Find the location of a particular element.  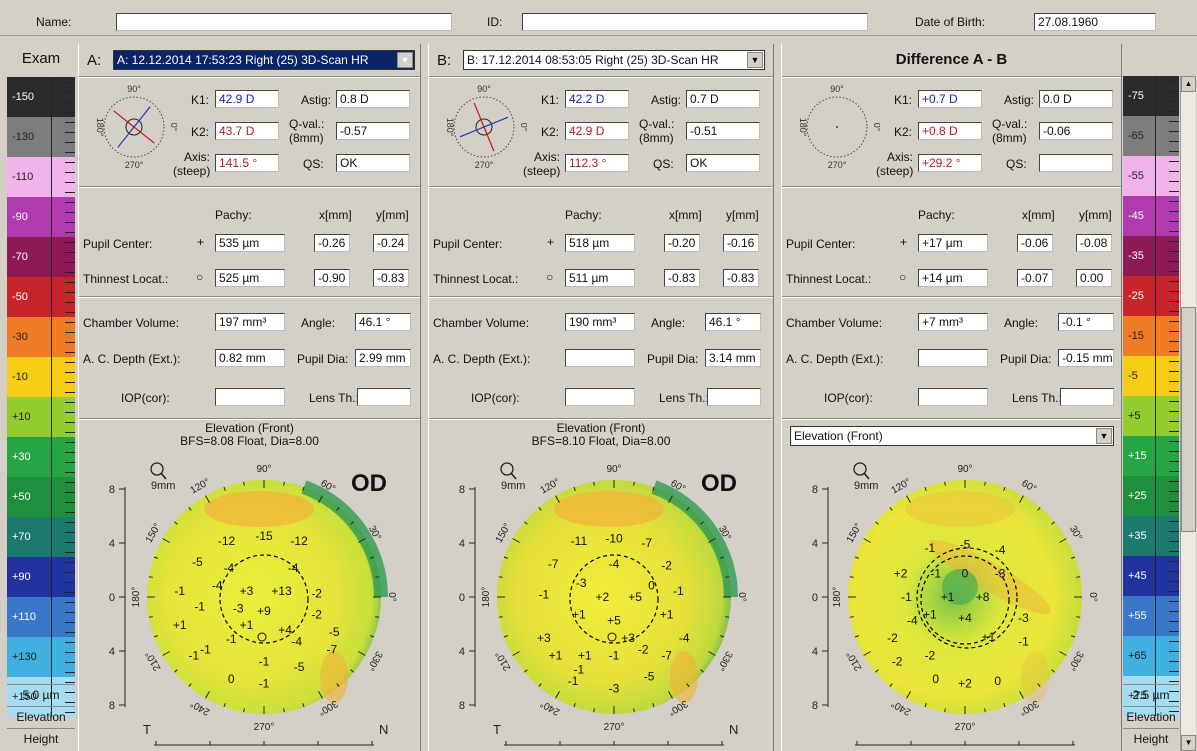

thinnest-y-field: 0.00 is located at coordinates (1094, 278).